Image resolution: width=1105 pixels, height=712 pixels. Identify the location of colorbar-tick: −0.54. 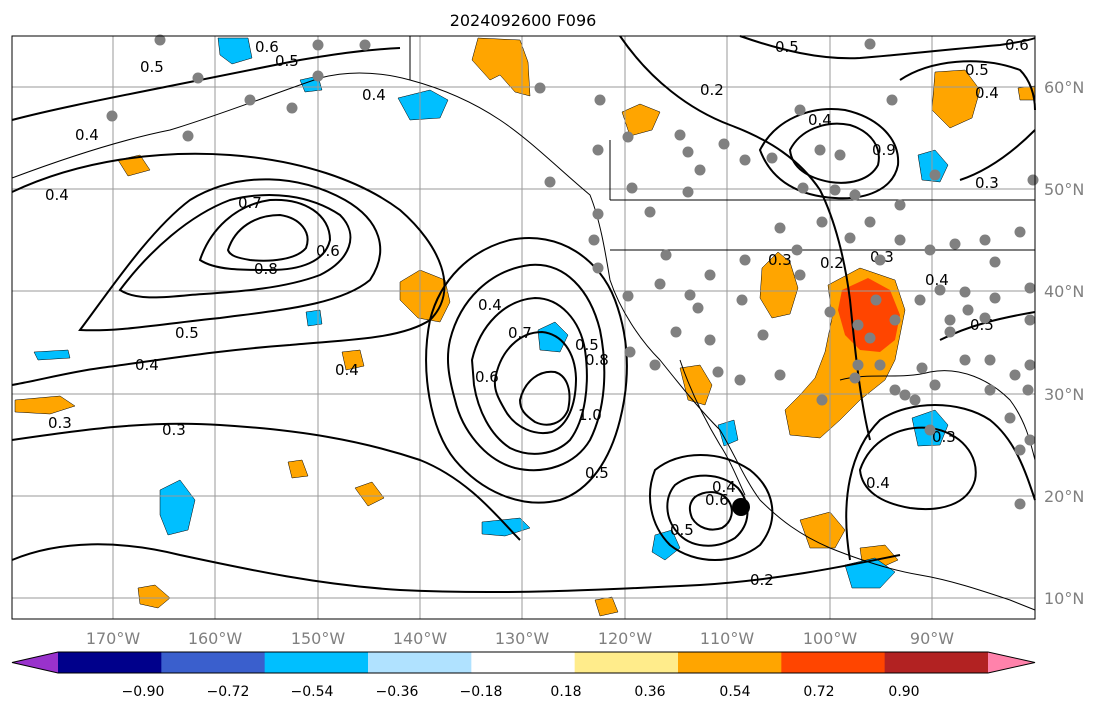
(312, 692).